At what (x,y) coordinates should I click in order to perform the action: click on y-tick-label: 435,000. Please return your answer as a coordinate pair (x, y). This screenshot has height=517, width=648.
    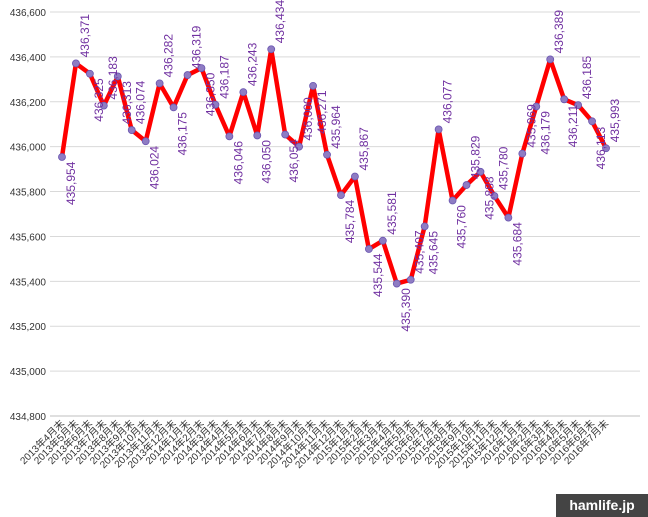
    Looking at the image, I should click on (28, 372).